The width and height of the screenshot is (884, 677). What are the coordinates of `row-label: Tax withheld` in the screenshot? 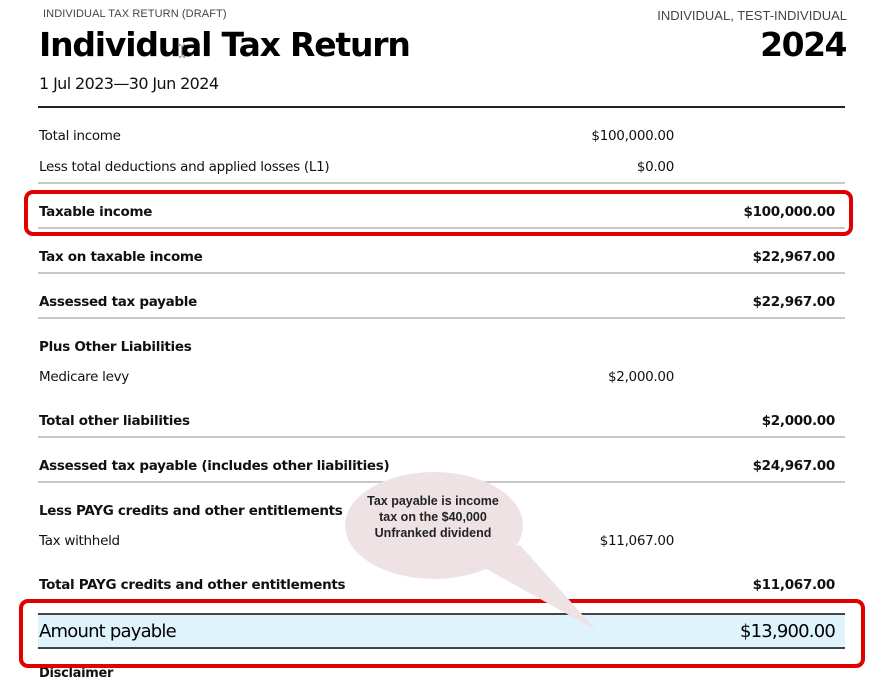 It's located at (79, 541).